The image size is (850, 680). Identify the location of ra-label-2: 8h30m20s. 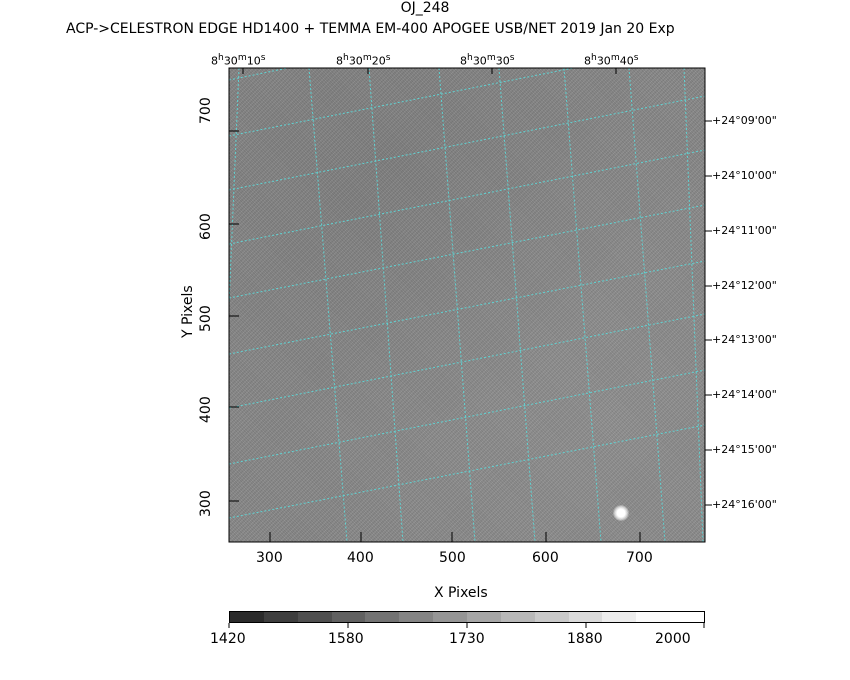
(363, 60).